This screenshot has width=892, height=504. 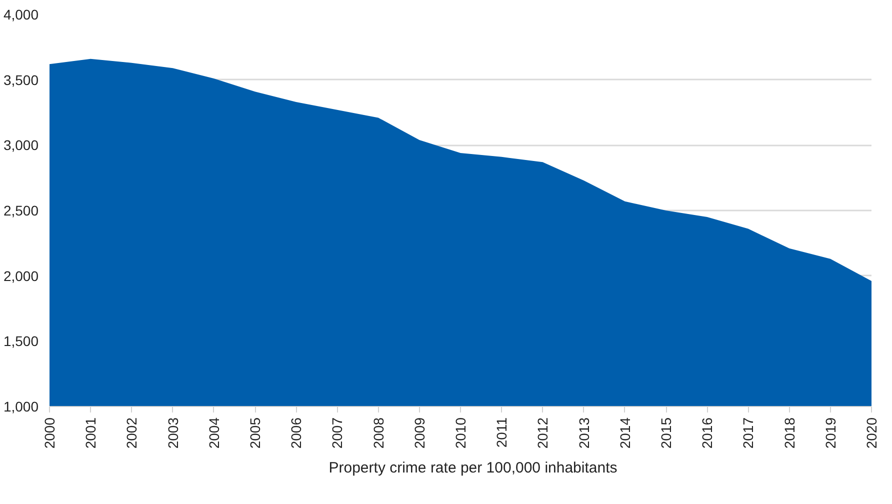 What do you see at coordinates (172, 433) in the screenshot?
I see `x-tick-label: 2003` at bounding box center [172, 433].